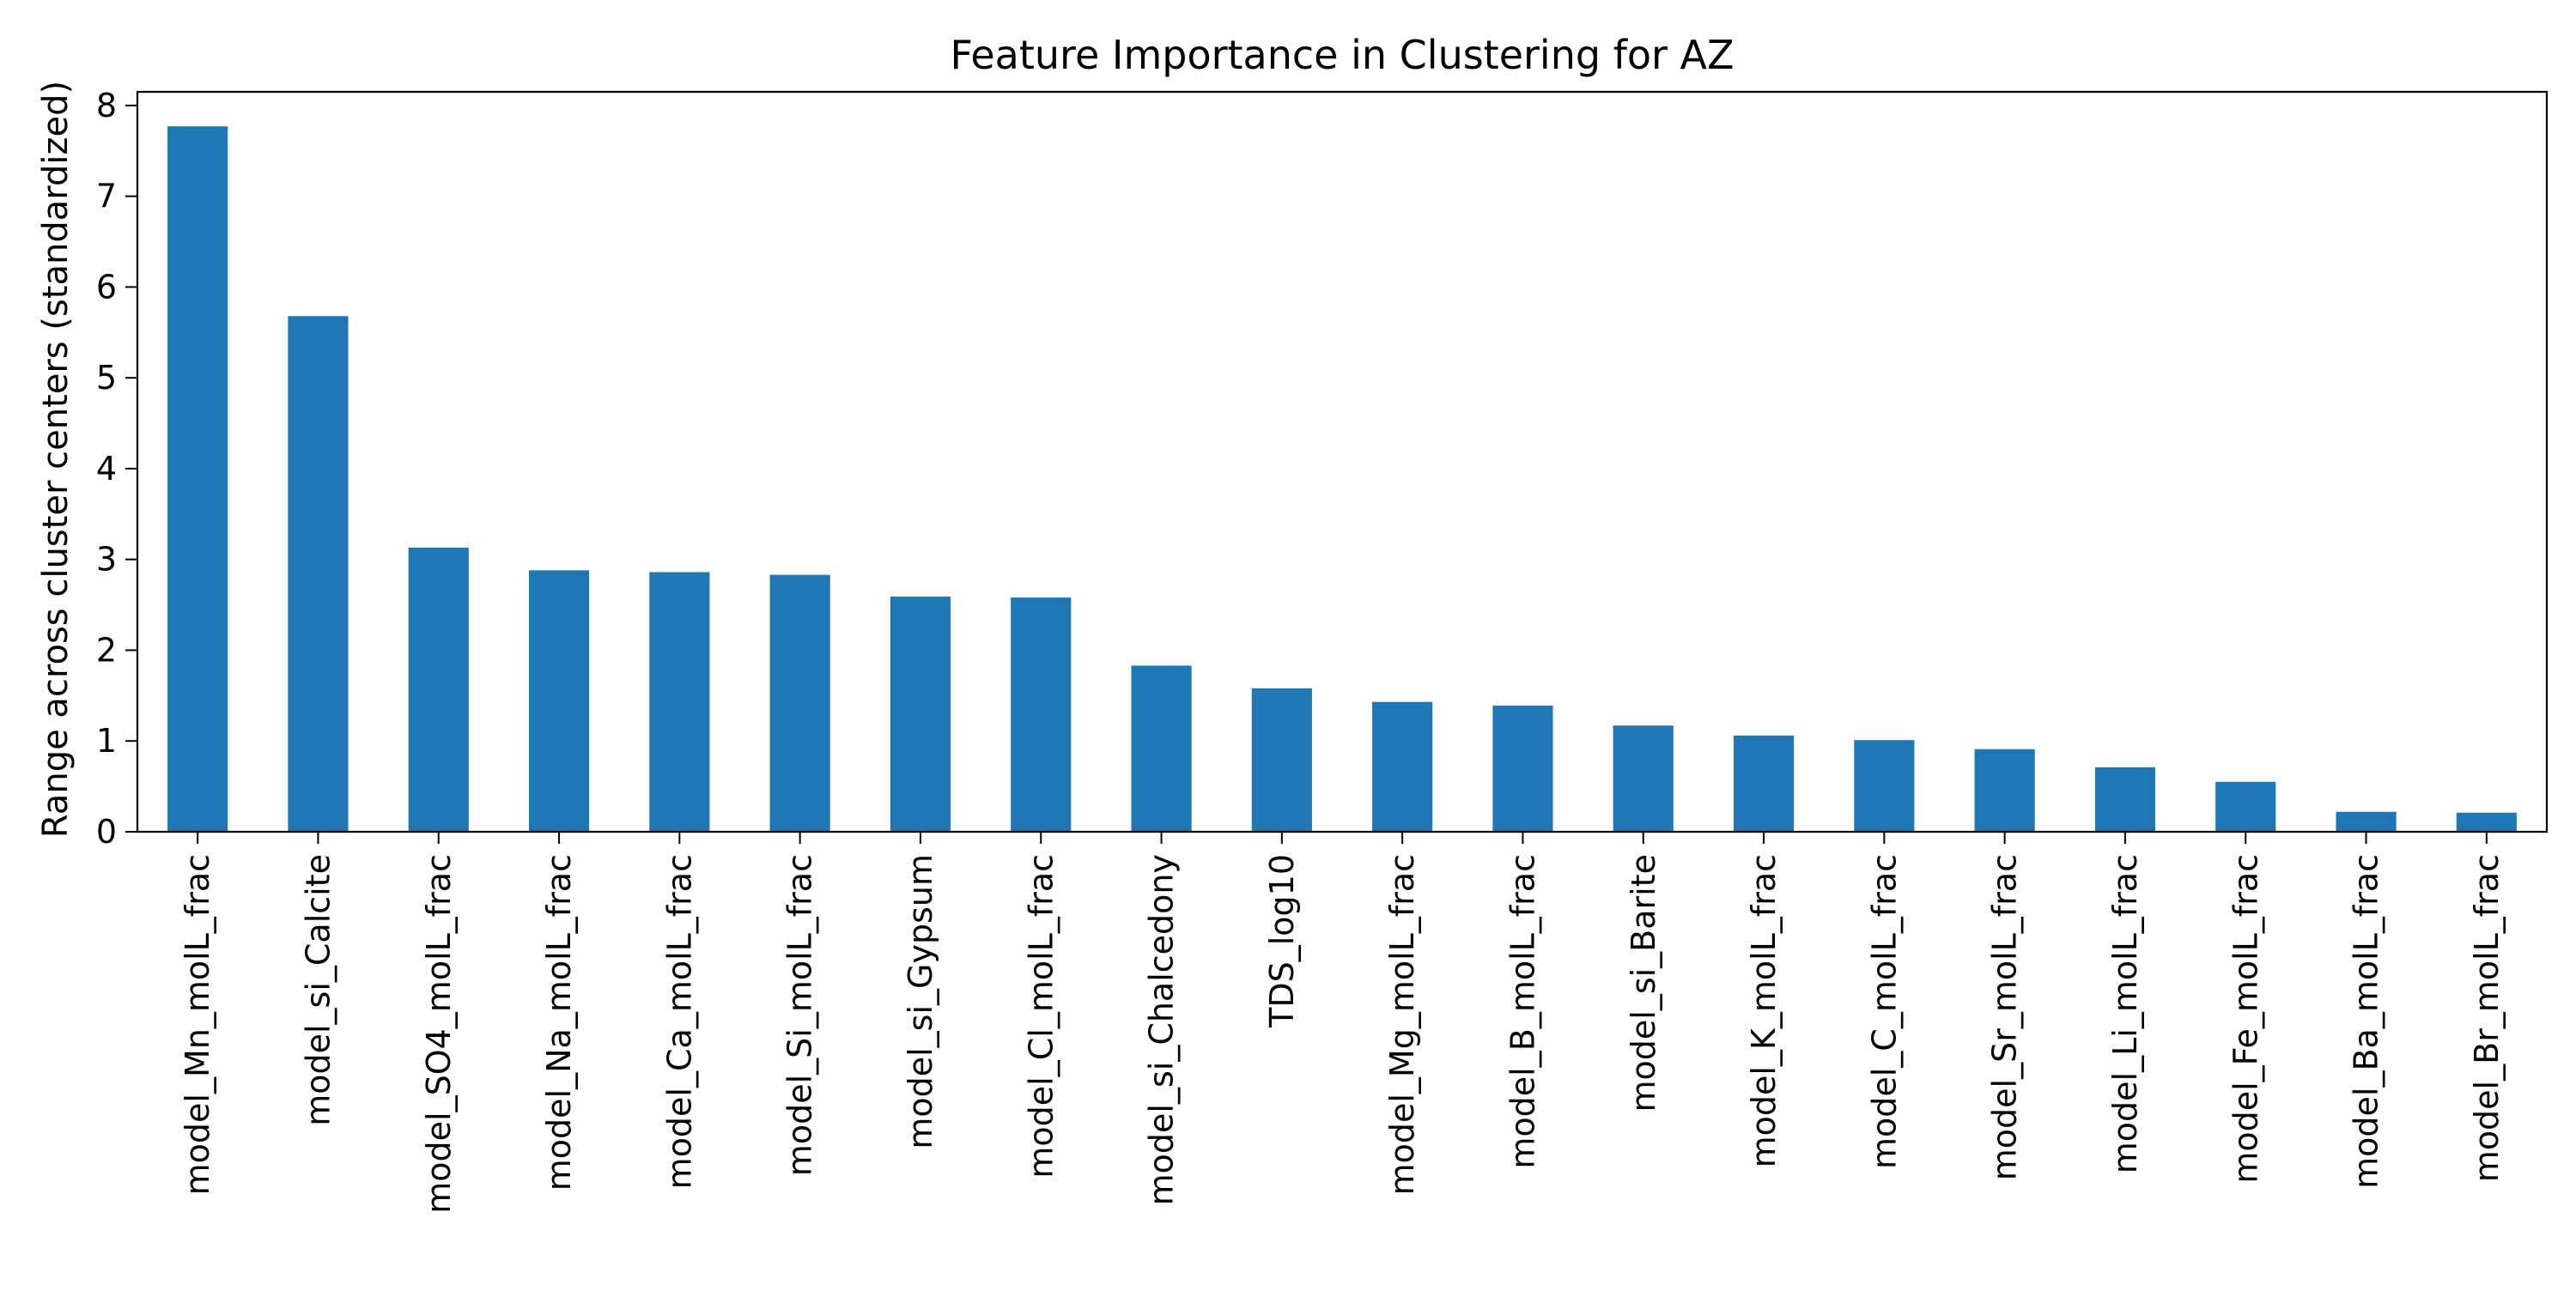 The width and height of the screenshot is (2576, 1291). I want to click on bar-model_si_Barite, so click(1643, 779).